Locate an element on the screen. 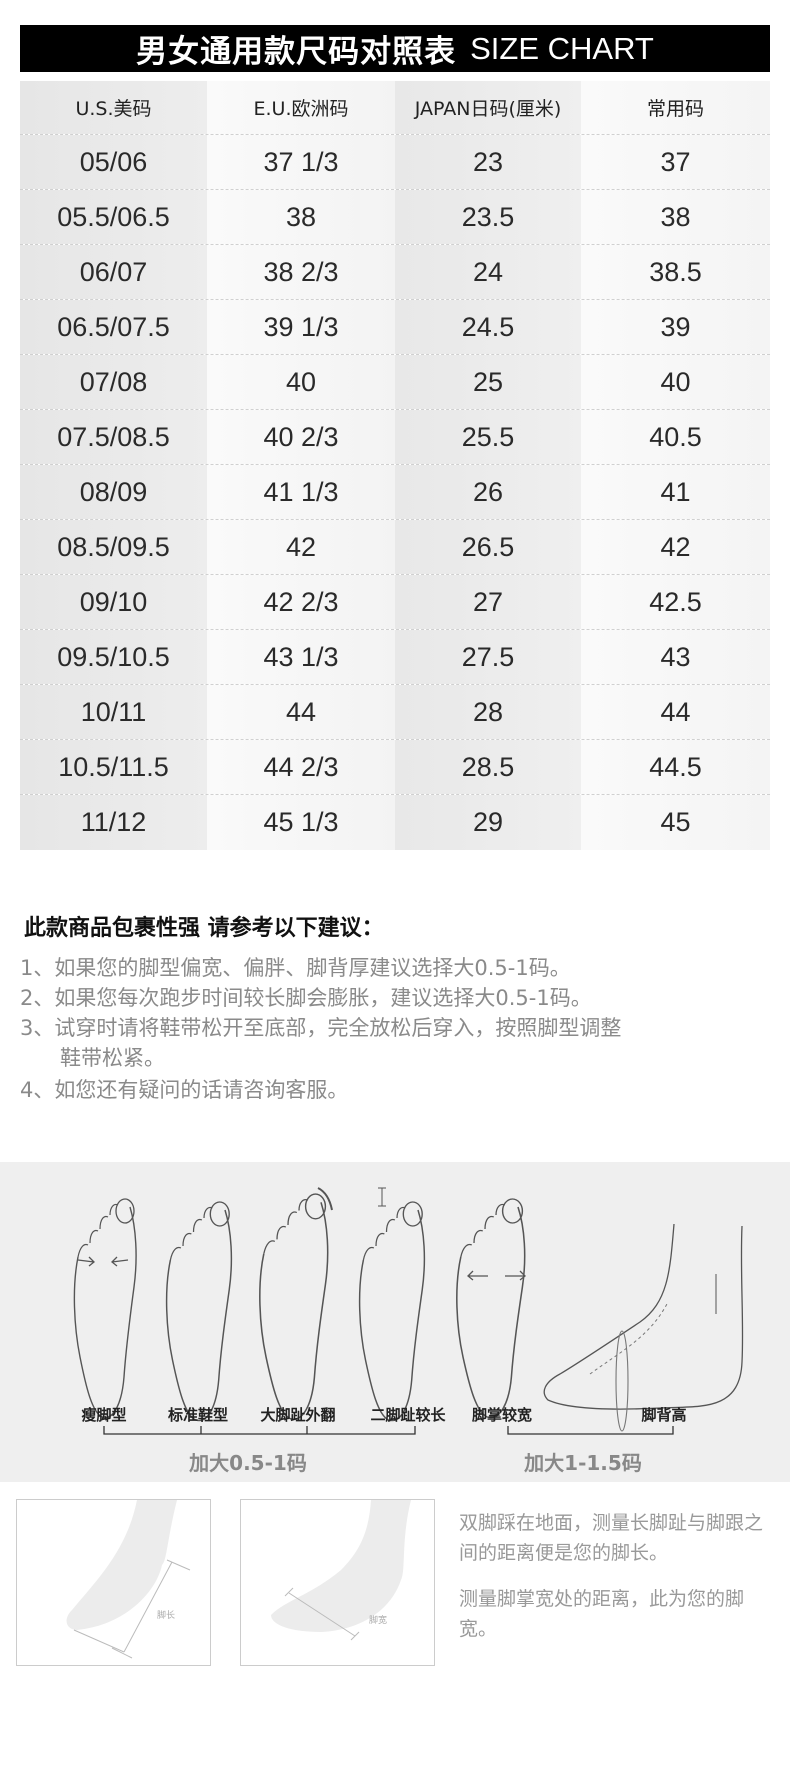 This screenshot has width=790, height=1770. foot-label-standard: 标准鞋型 is located at coordinates (198, 1415).